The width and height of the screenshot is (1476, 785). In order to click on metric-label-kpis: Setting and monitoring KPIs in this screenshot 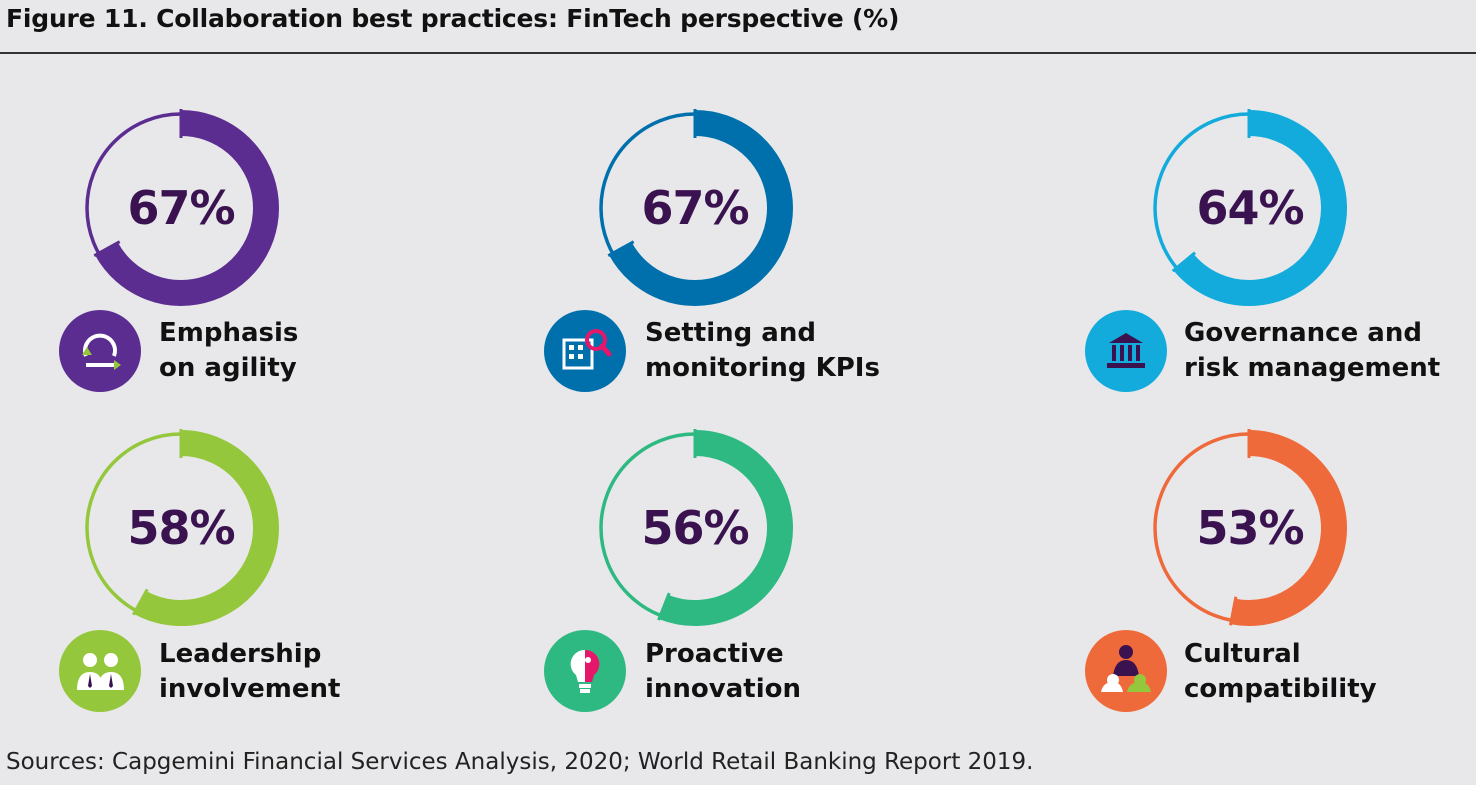, I will do `click(762, 350)`.